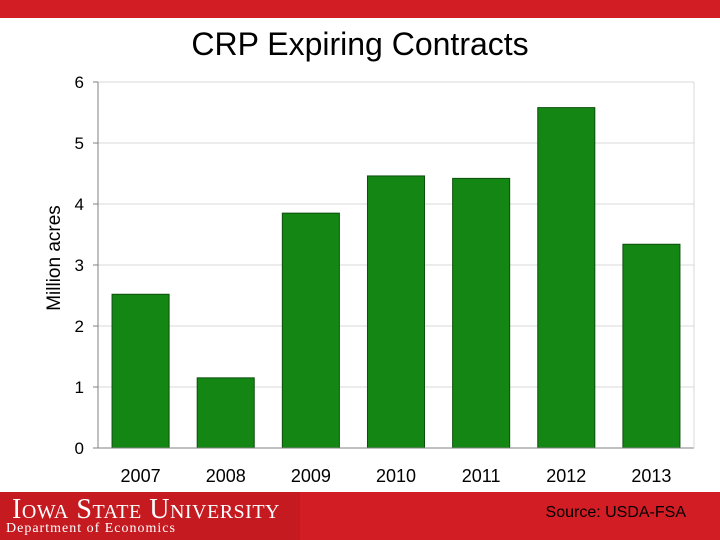 This screenshot has height=540, width=720. What do you see at coordinates (140, 371) in the screenshot?
I see `bar-2007` at bounding box center [140, 371].